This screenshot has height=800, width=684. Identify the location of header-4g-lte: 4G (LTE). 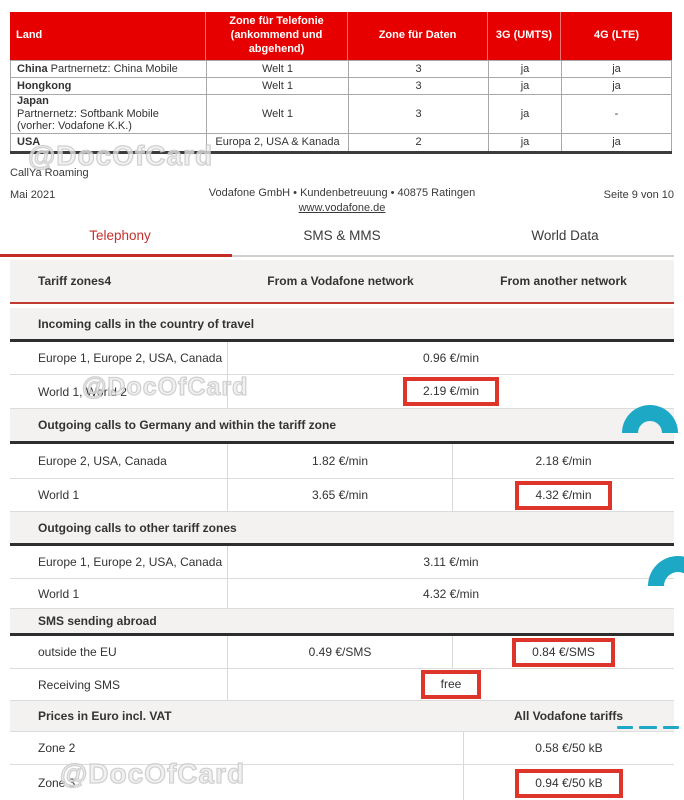
(616, 36).